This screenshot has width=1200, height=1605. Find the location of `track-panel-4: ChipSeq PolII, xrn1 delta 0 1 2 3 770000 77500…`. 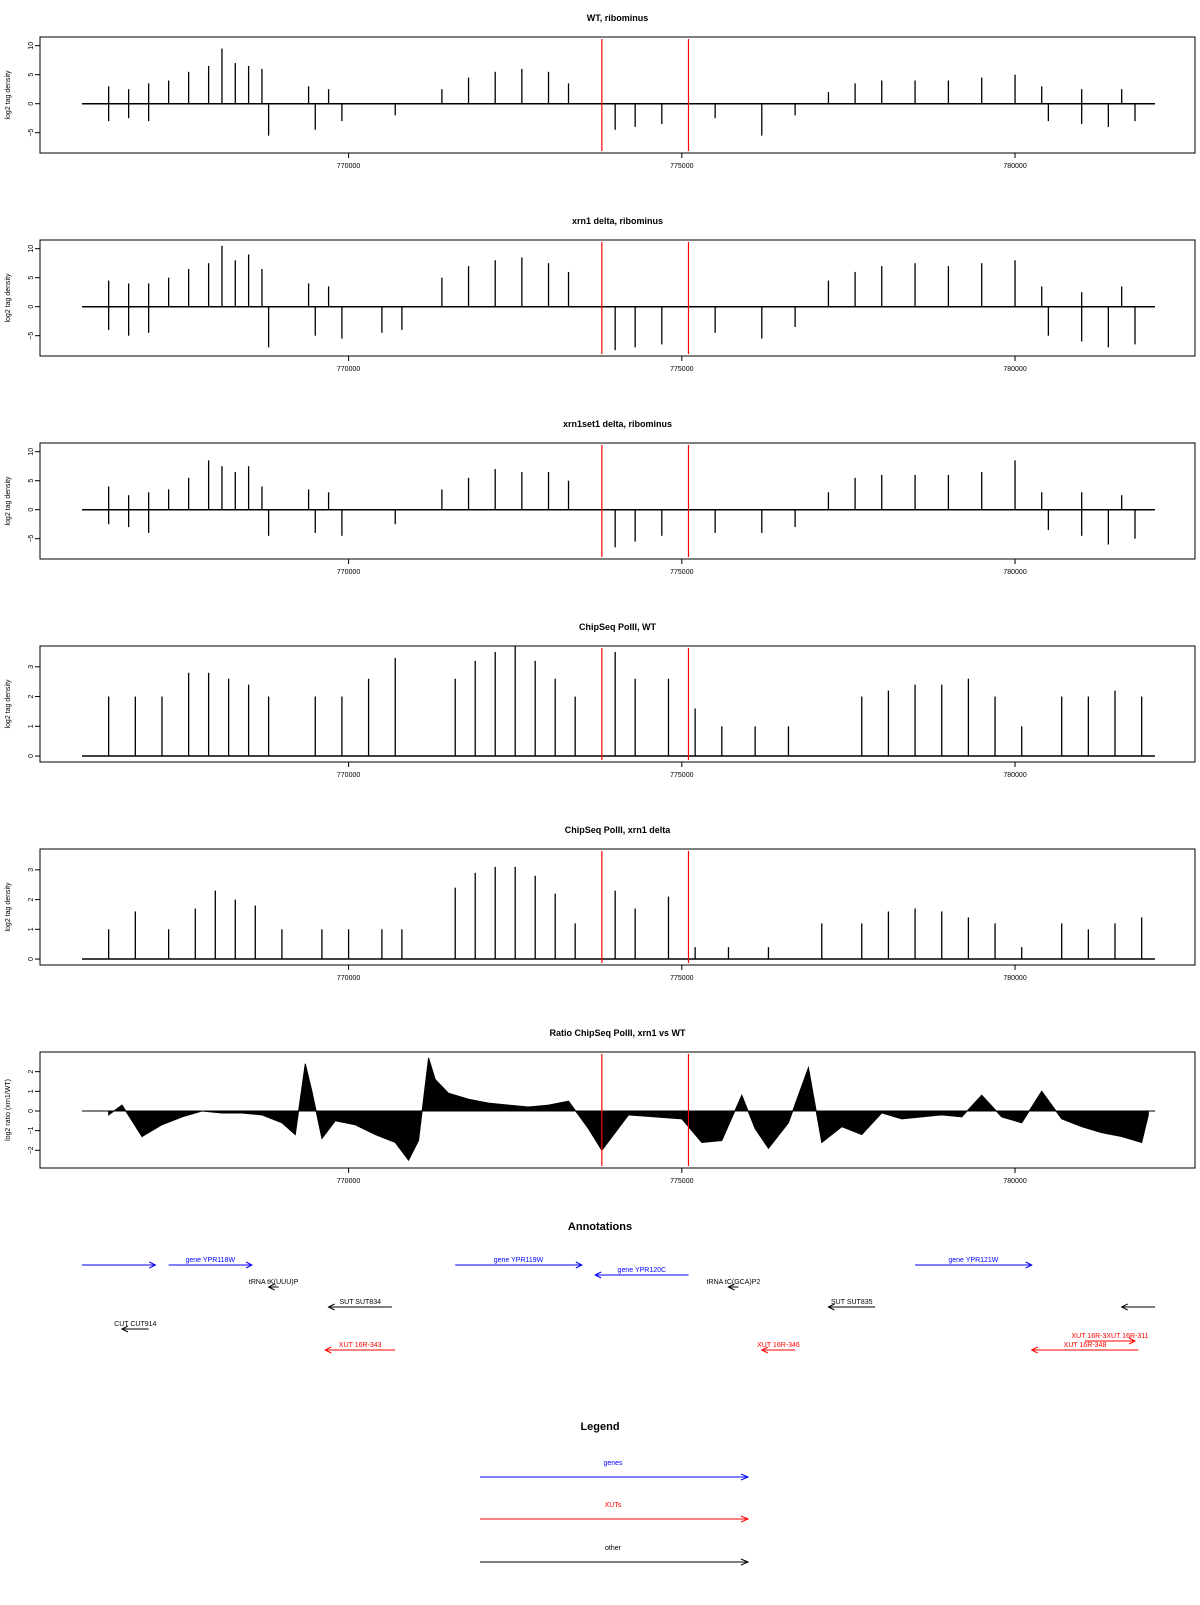

track-panel-4: ChipSeq PolII, xrn1 delta 0 1 2 3 770000 77500… is located at coordinates (600, 903).